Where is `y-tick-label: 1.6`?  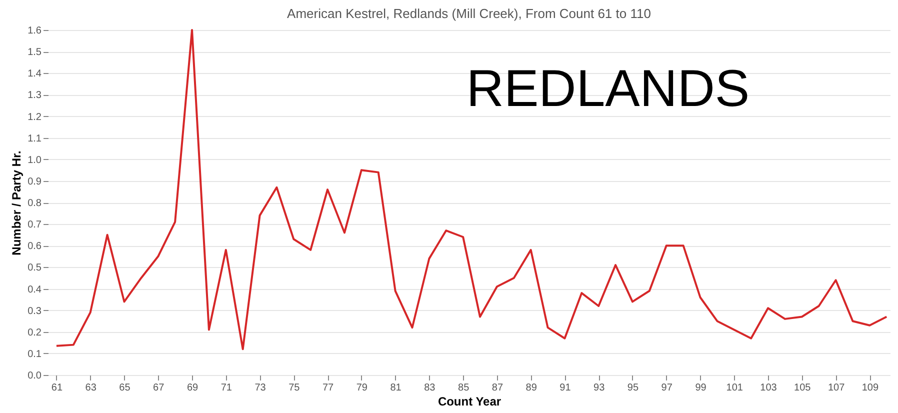 y-tick-label: 1.6 is located at coordinates (35, 31).